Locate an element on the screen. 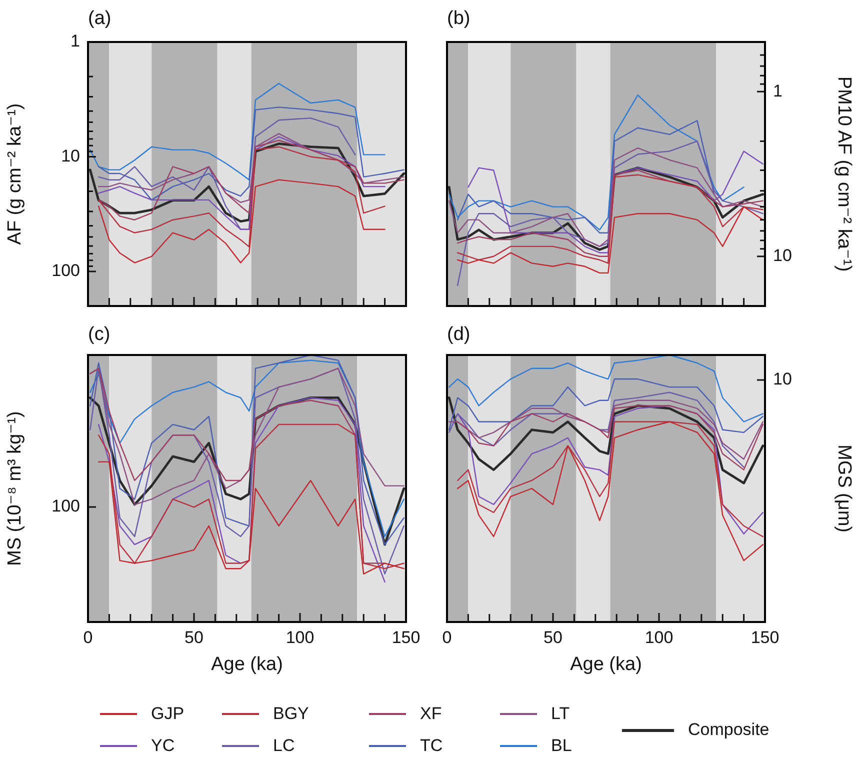  legend-label: BGY is located at coordinates (291, 714).